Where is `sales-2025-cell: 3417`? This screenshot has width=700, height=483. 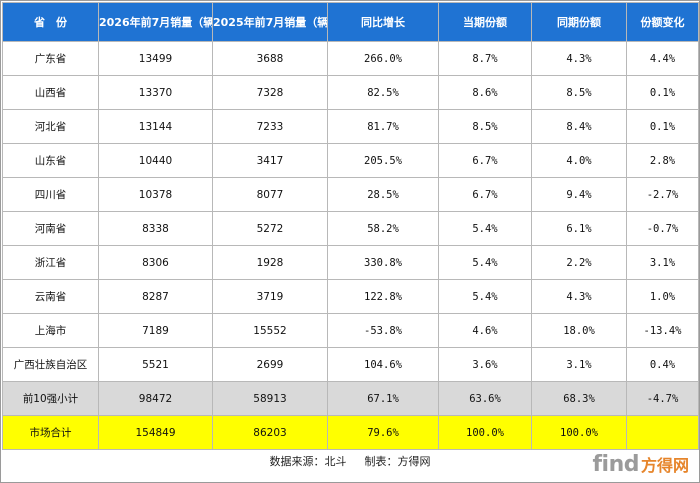 sales-2025-cell: 3417 is located at coordinates (270, 160).